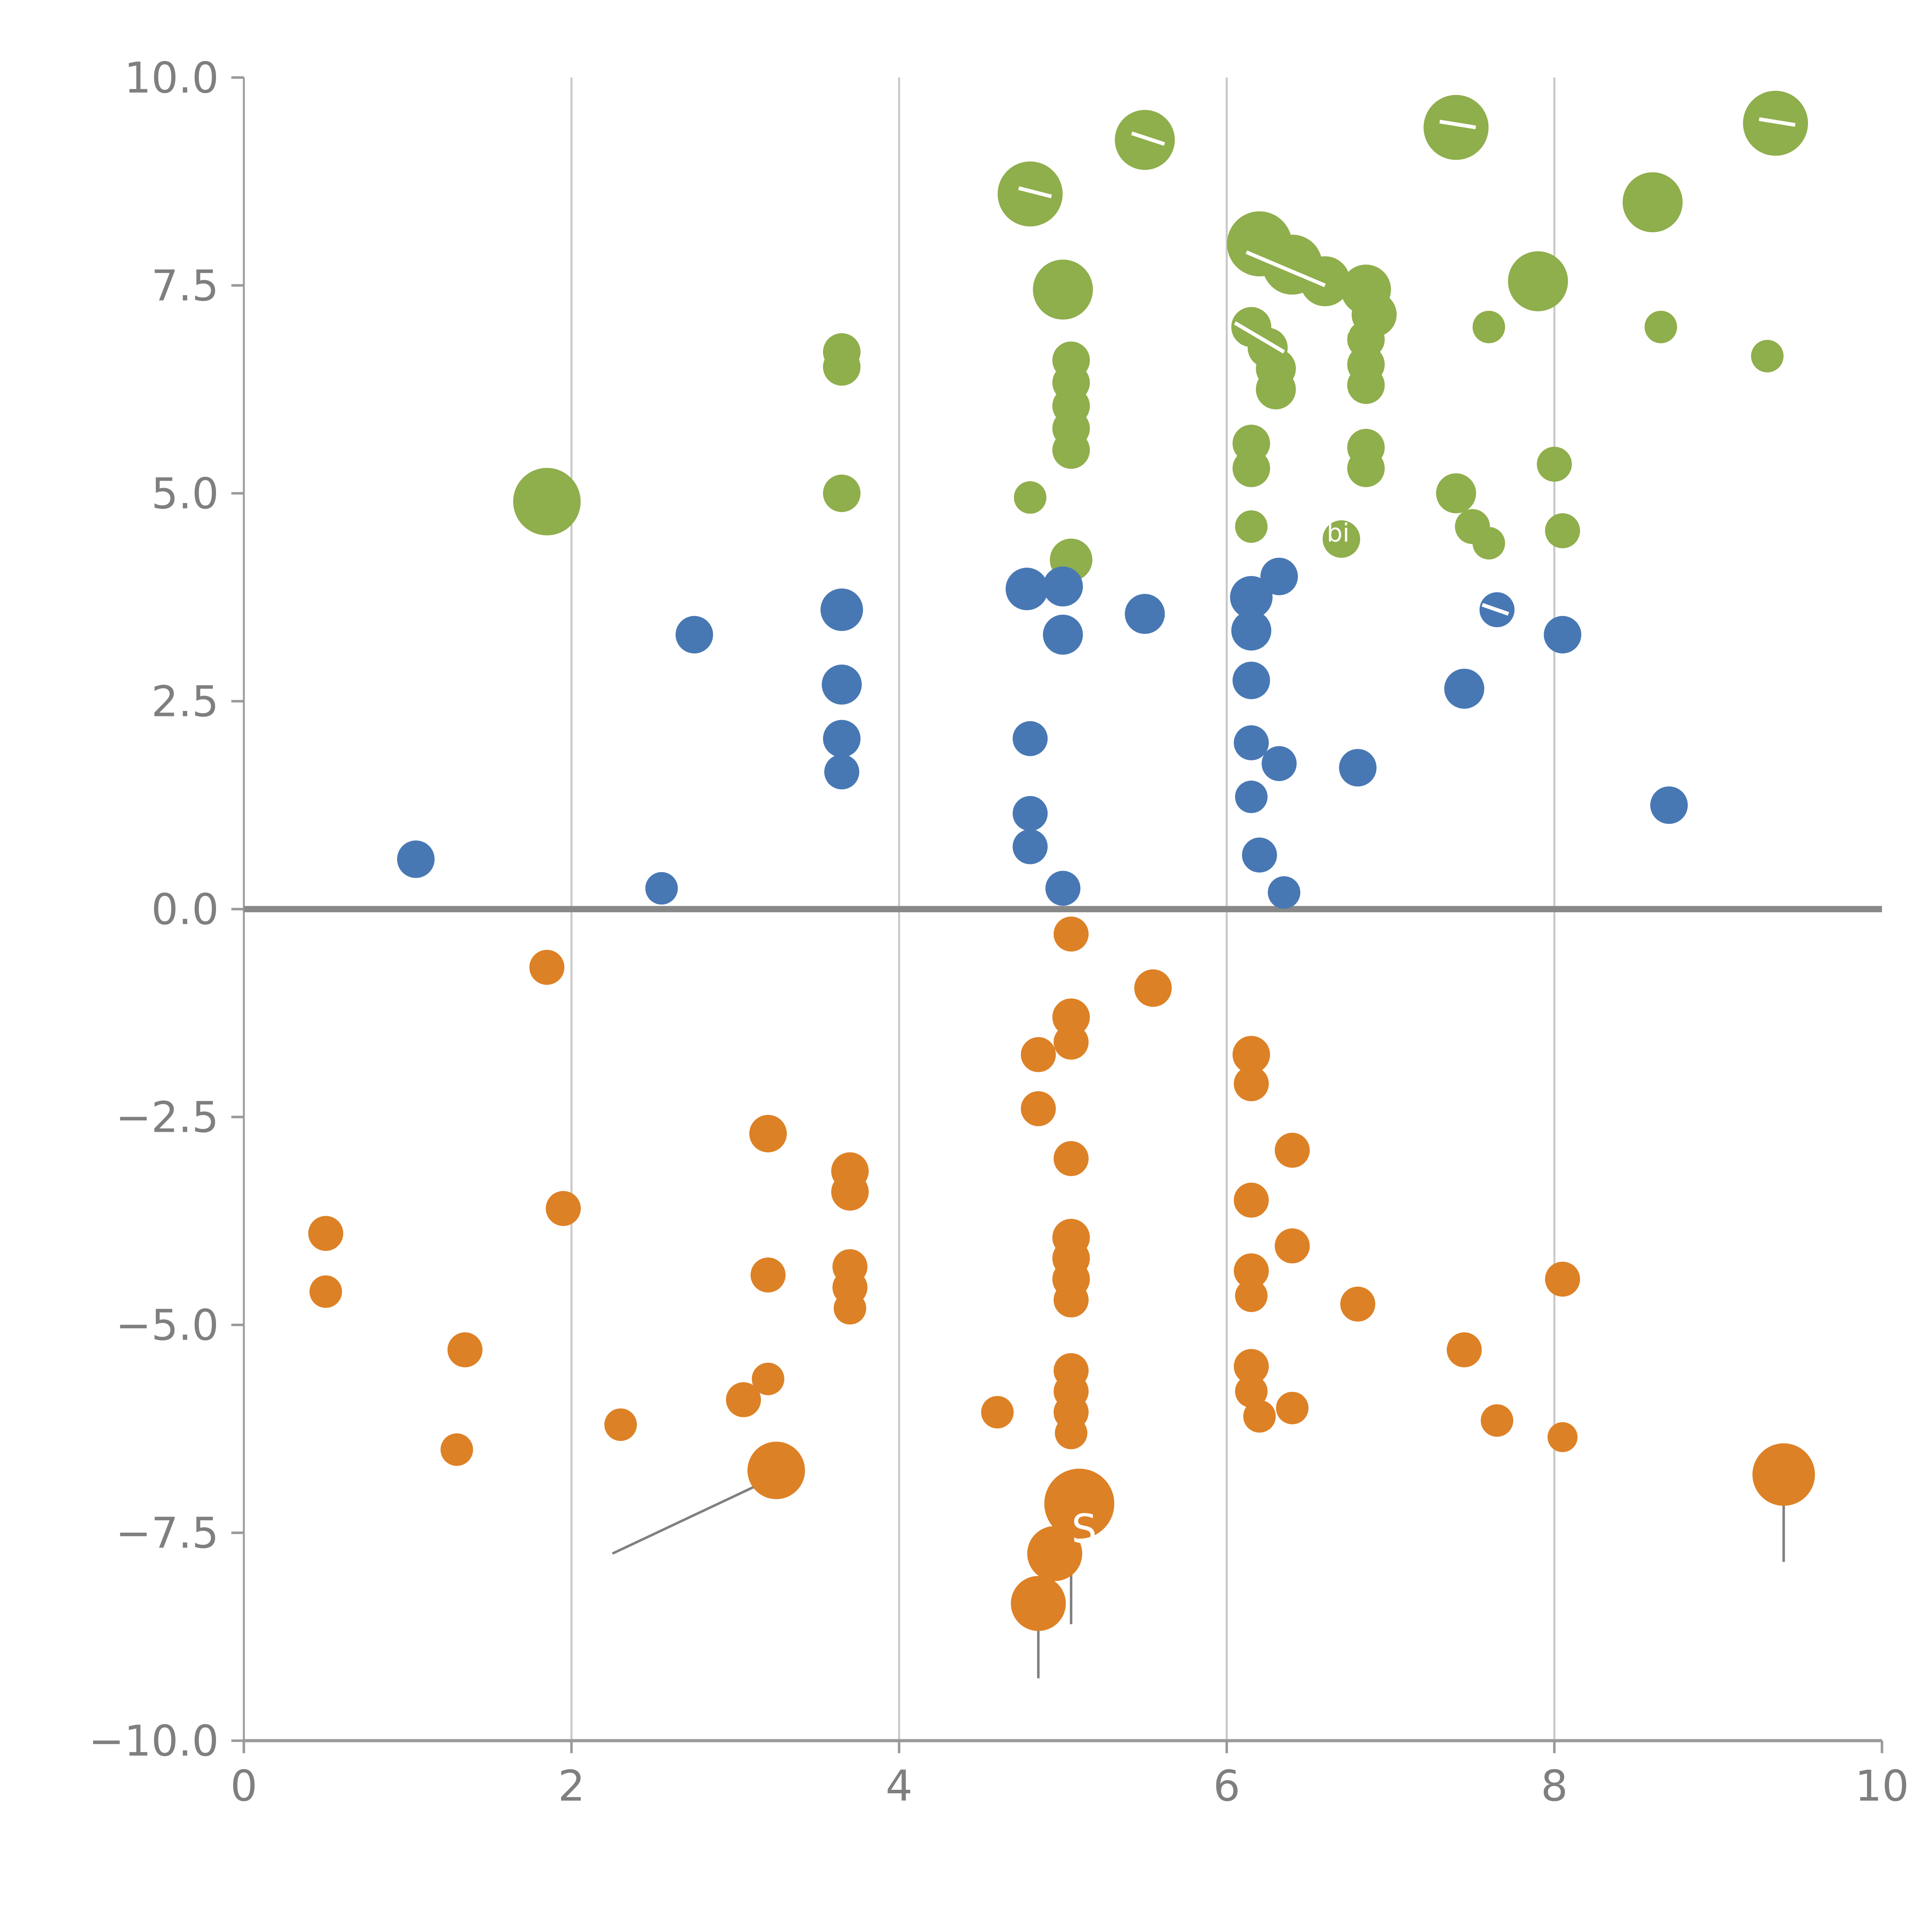 The height and width of the screenshot is (1932, 1932). Describe the element at coordinates (1882, 1786) in the screenshot. I see `x-tick-label: 10` at that location.